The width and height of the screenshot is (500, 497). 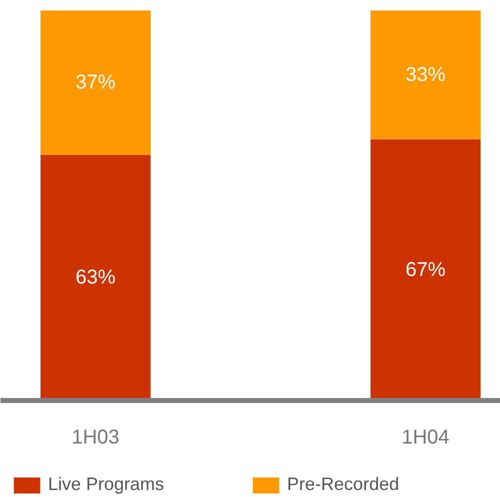 I want to click on x-tick-label: 1H04, so click(x=426, y=437).